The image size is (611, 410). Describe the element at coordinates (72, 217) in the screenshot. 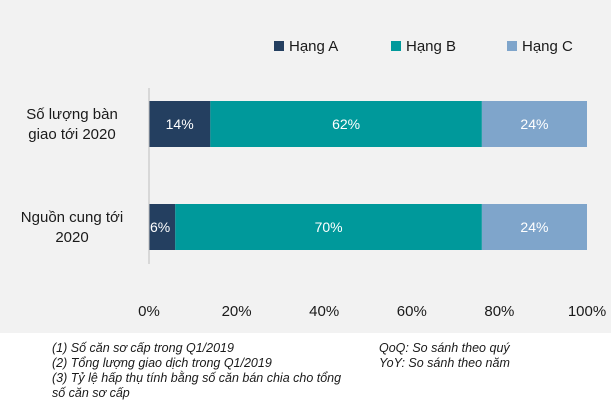

I see `category-label-2-line-1: Nguồn cung tới` at that location.